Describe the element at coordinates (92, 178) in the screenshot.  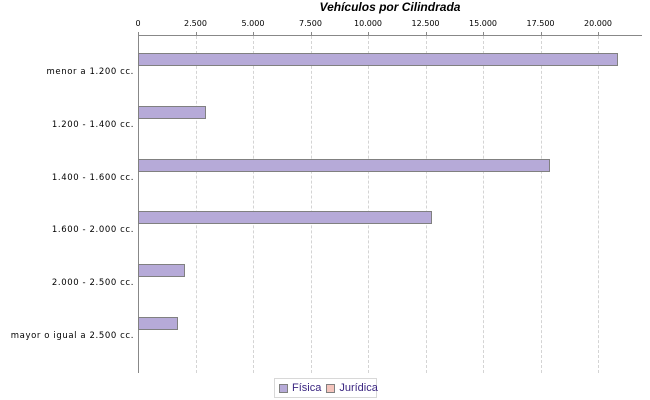
I see `category-label: 1.400 - 1.600 cc.` at that location.